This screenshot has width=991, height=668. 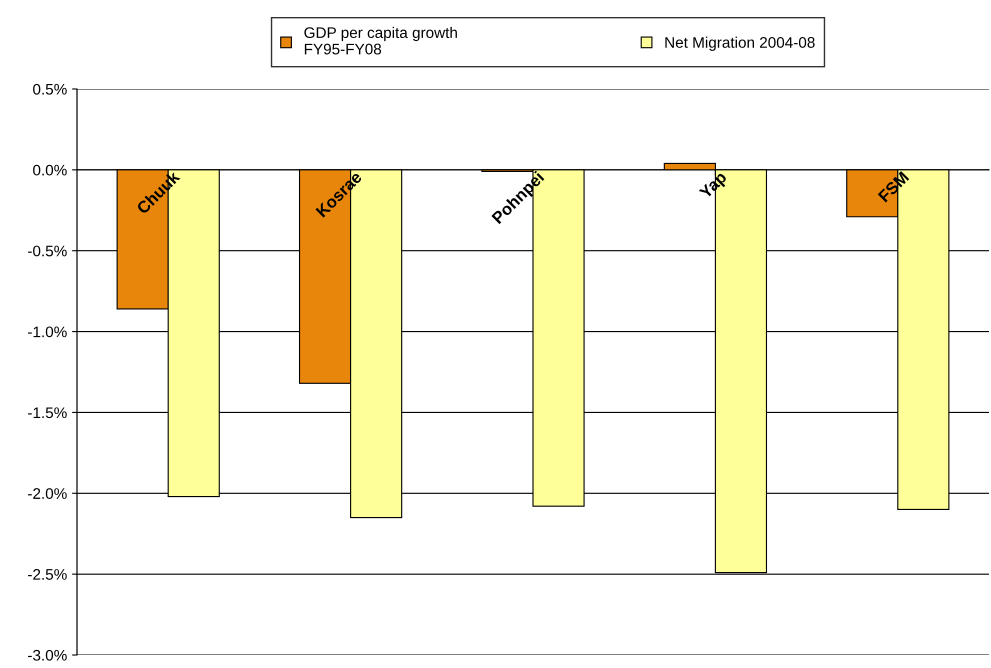 What do you see at coordinates (380, 40) in the screenshot?
I see `legend-label: GDP per capita growth FY95-FY08` at bounding box center [380, 40].